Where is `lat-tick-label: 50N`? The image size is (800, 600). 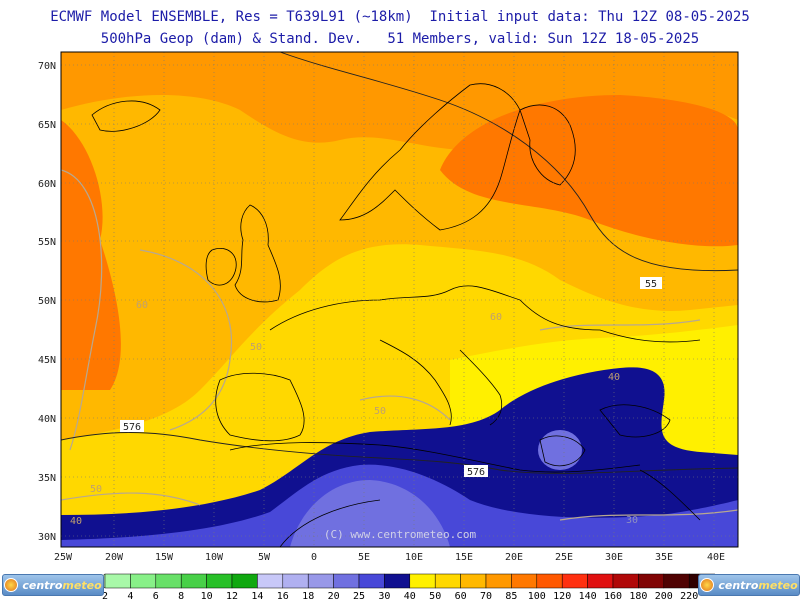
lat-tick-label: 50N is located at coordinates (47, 301).